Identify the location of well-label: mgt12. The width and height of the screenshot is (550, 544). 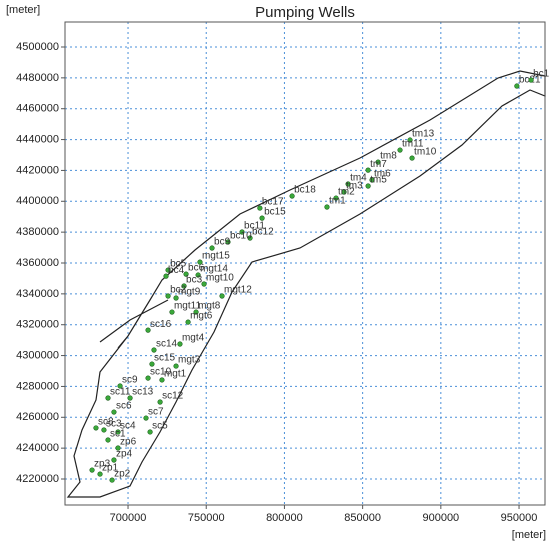
(238, 290).